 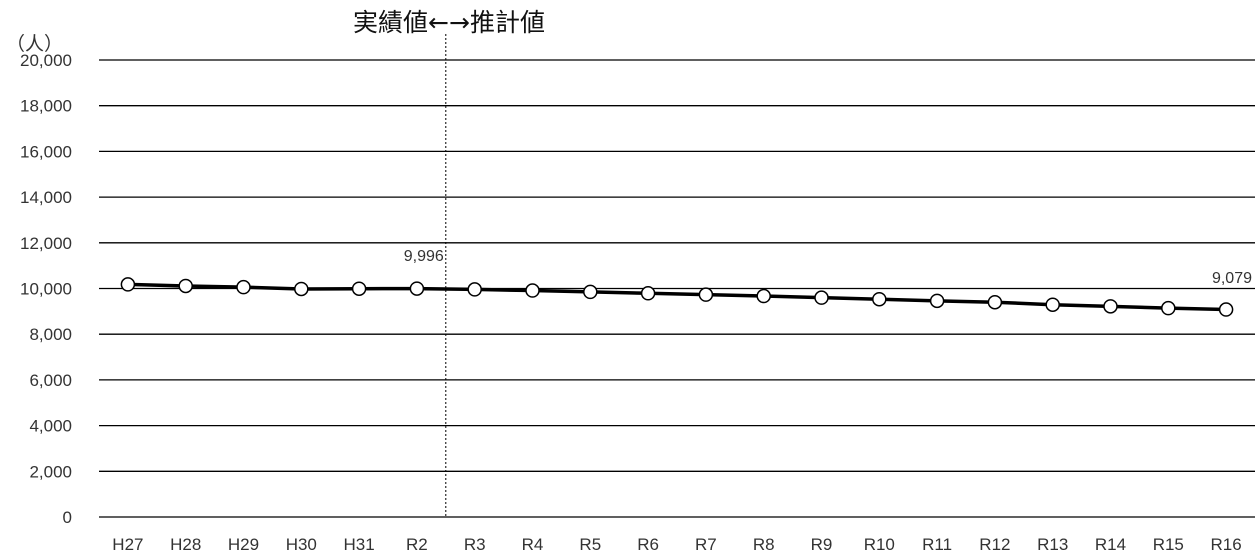 What do you see at coordinates (67, 517) in the screenshot?
I see `y-tick-label: 0` at bounding box center [67, 517].